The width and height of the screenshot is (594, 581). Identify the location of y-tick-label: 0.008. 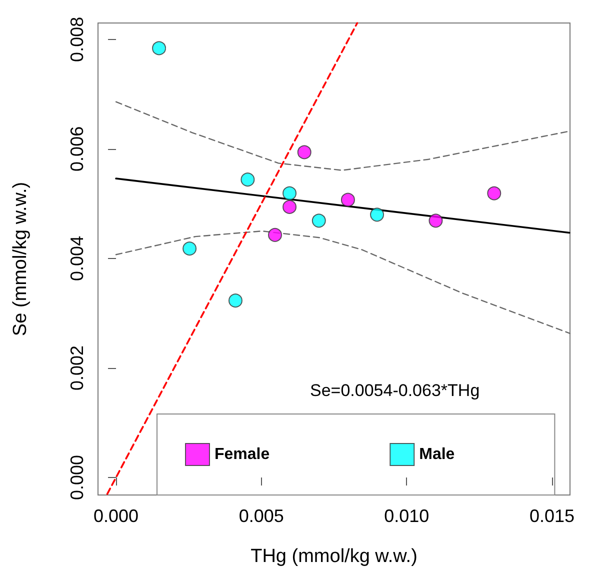
(77, 39).